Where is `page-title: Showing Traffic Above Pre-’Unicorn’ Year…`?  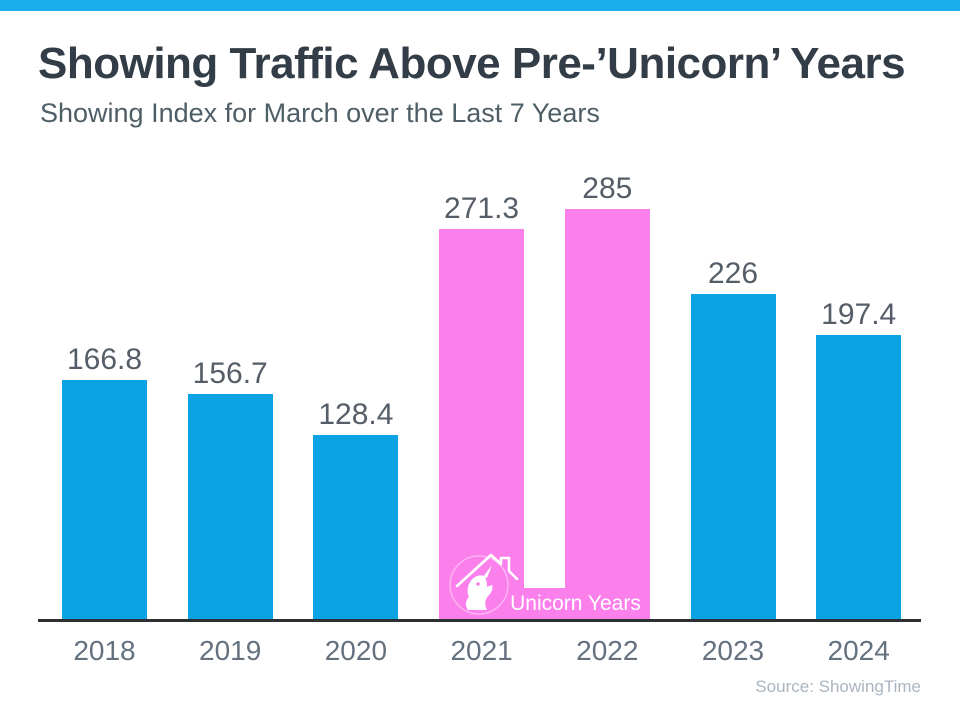
page-title: Showing Traffic Above Pre-’Unicorn’ Year… is located at coordinates (472, 63).